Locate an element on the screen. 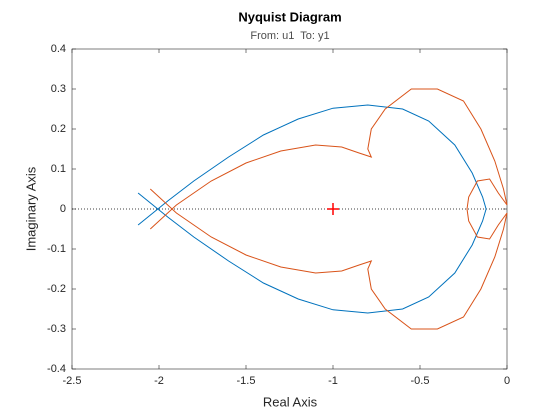 This screenshot has height=420, width=560. x-tick-label: 0 is located at coordinates (507, 381).